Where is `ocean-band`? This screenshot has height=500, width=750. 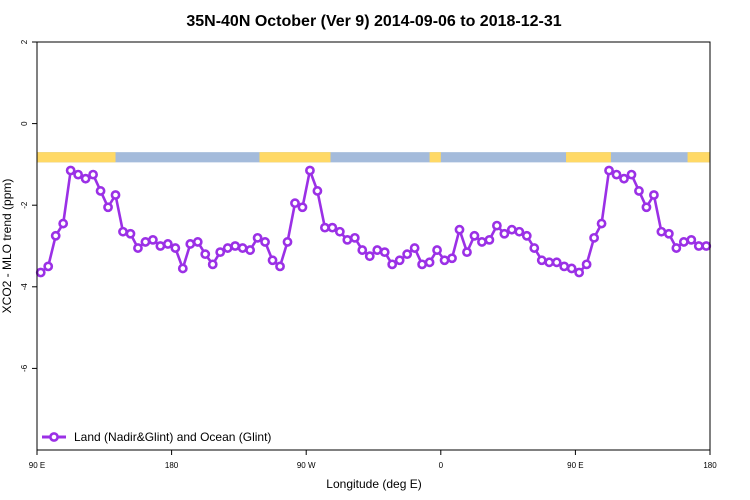 ocean-band is located at coordinates (373, 157).